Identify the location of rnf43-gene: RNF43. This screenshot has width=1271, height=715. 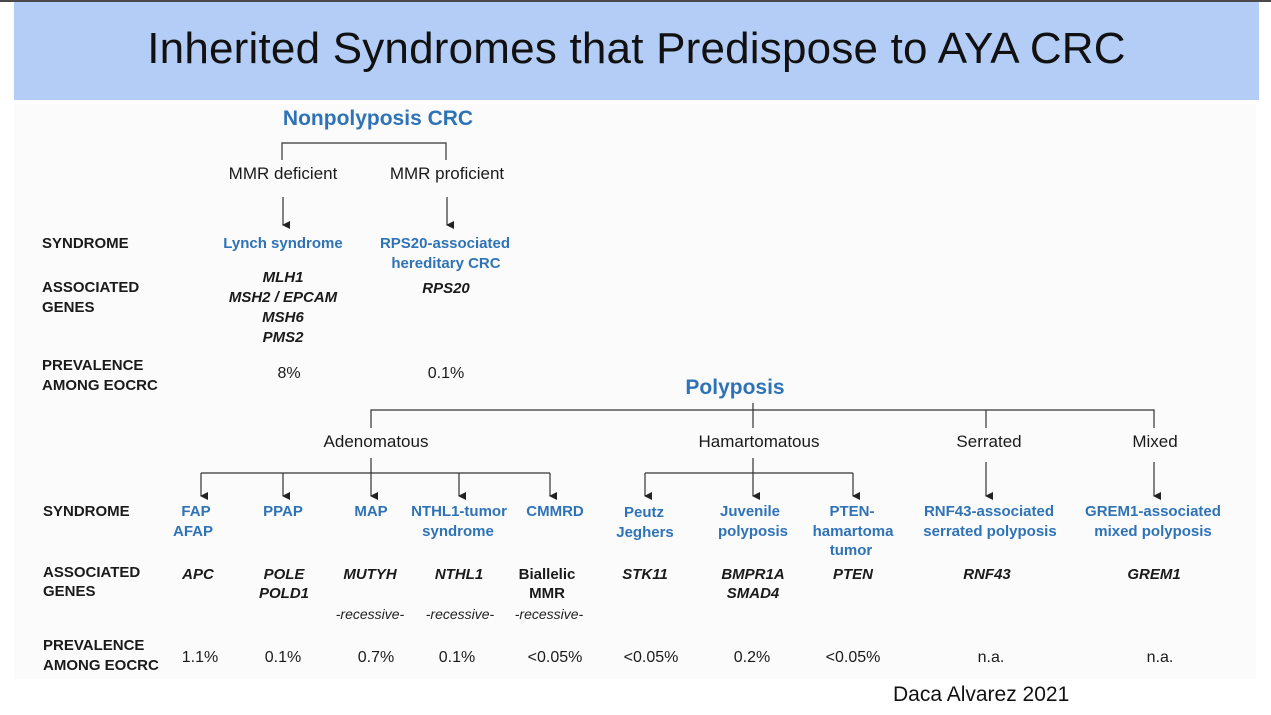
(987, 574).